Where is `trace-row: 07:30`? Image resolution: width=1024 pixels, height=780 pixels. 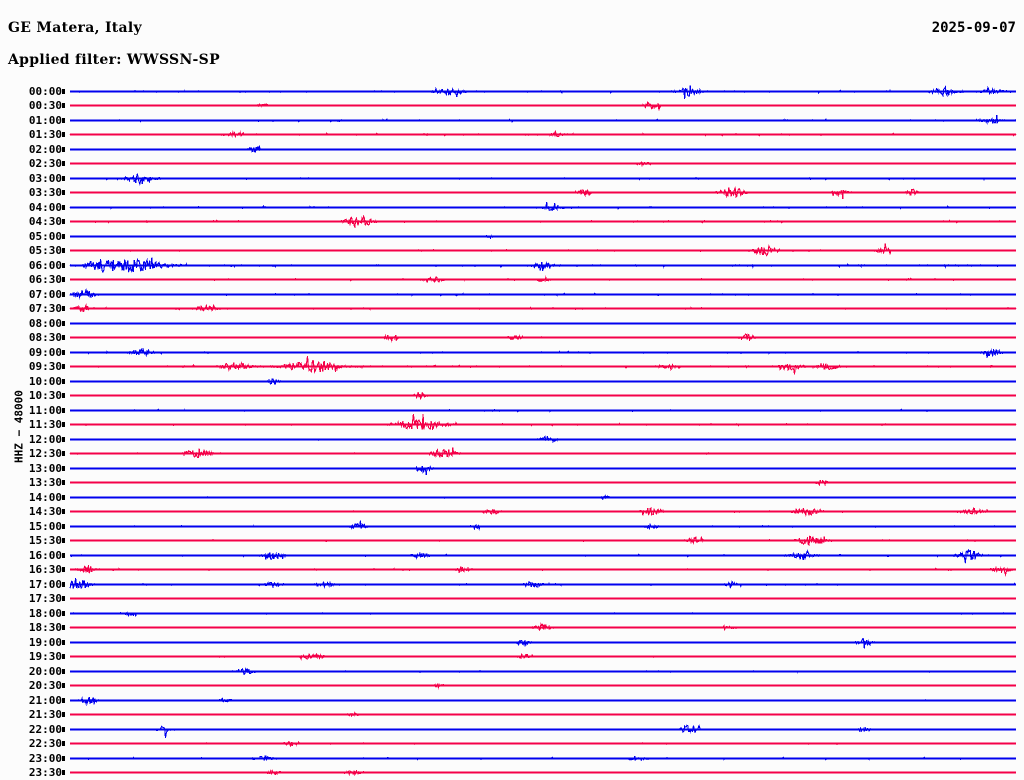
trace-row: 07:30 is located at coordinates (512, 308).